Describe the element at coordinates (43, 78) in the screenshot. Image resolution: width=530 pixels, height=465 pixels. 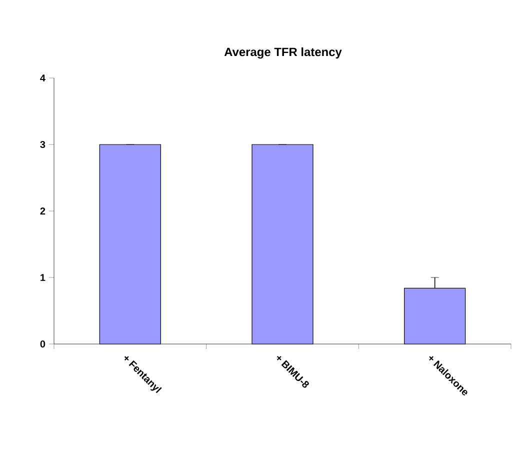
I see `y-tick-label: 4` at that location.